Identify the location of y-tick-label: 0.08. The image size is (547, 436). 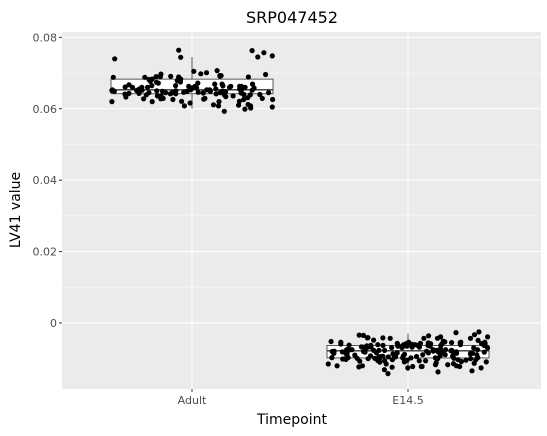
(45, 37).